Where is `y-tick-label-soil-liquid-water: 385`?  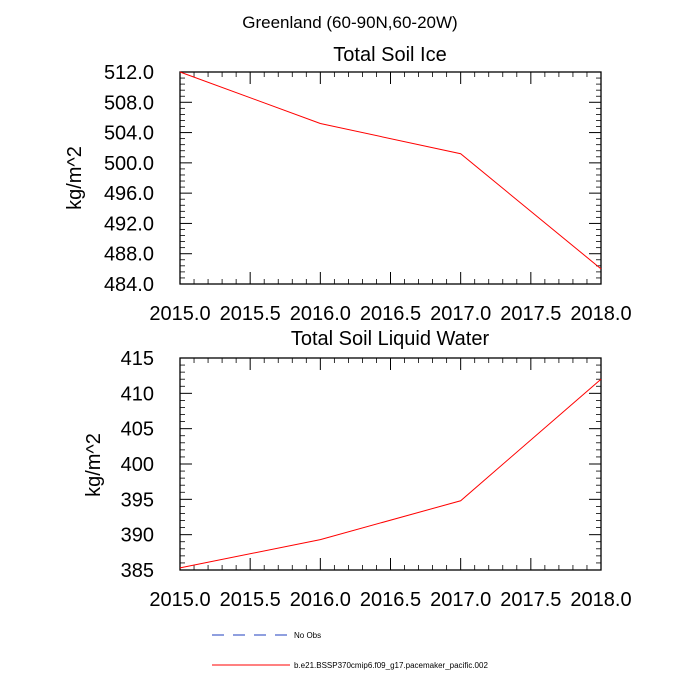
y-tick-label-soil-liquid-water: 385 is located at coordinates (137, 571).